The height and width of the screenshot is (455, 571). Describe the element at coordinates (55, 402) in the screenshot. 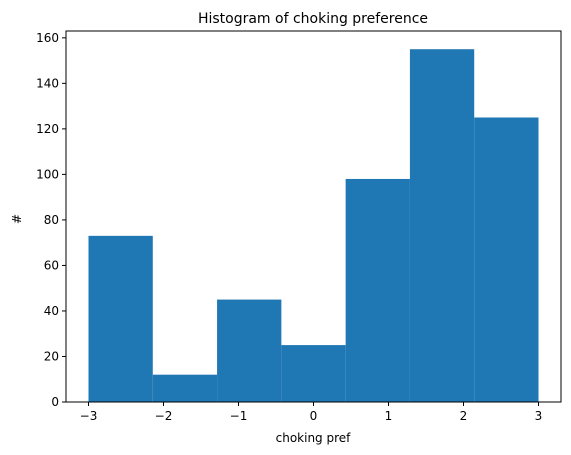

I see `y-tick-label: 0` at that location.